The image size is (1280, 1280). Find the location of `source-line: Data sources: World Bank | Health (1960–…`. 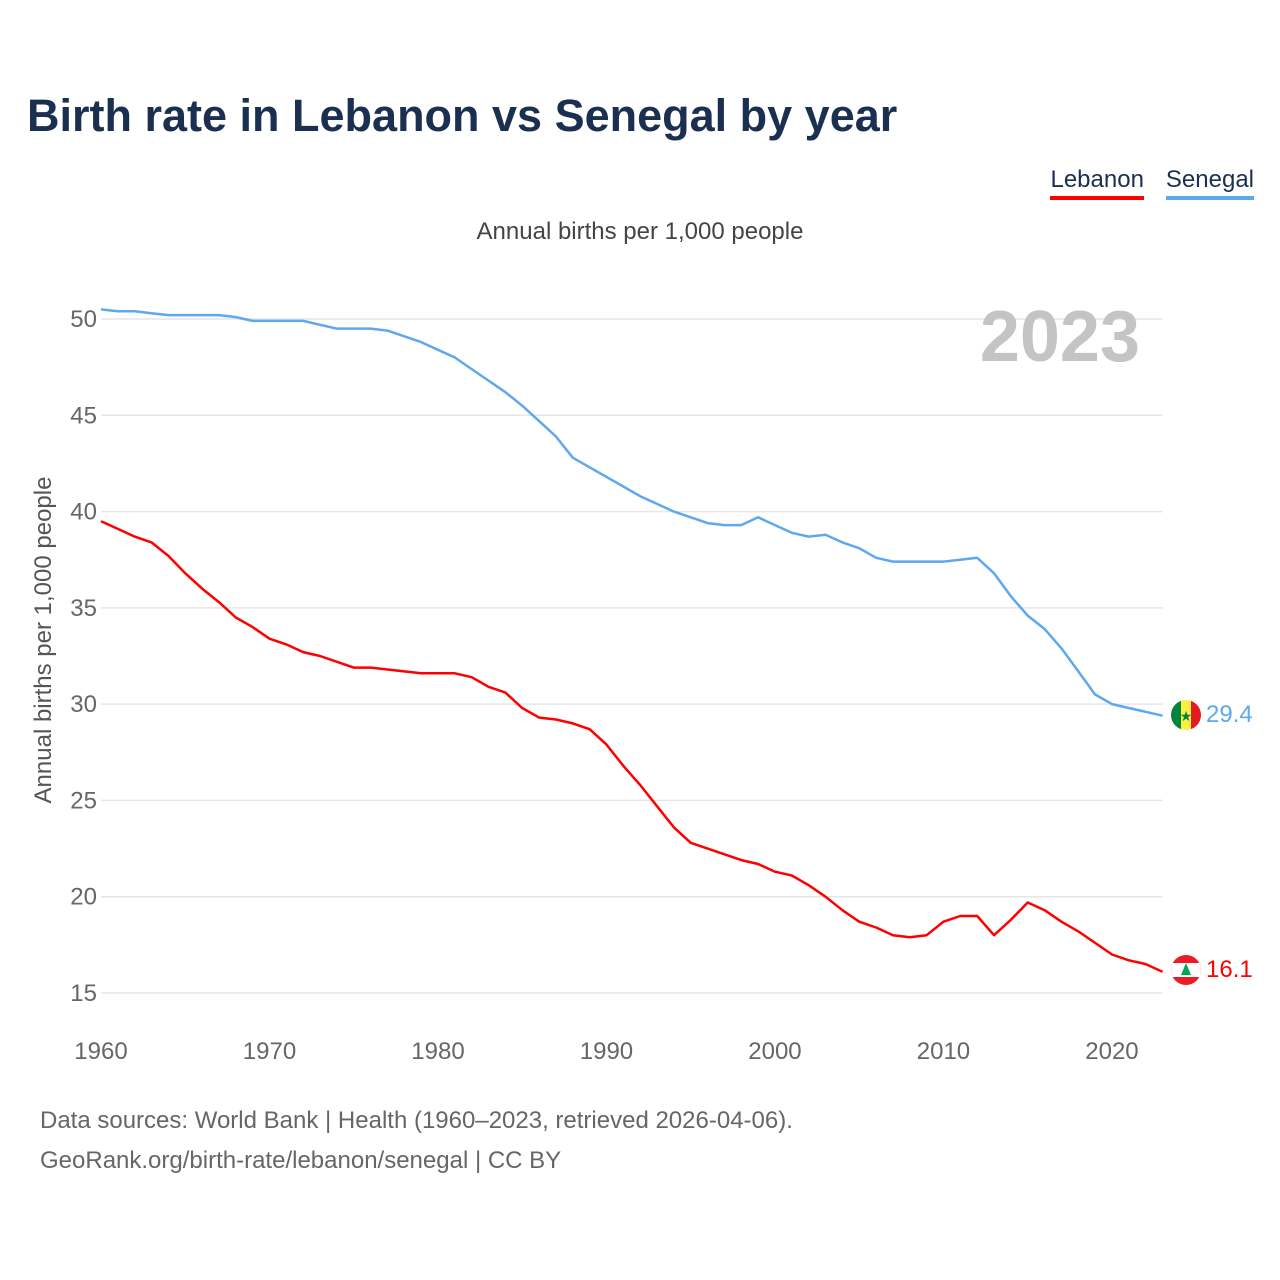

source-line: Data sources: World Bank | Health (1960–… is located at coordinates (416, 1120).